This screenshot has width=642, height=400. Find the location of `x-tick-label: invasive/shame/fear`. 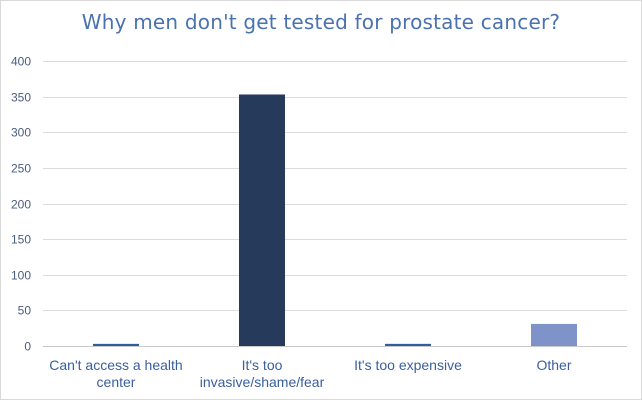

x-tick-label: invasive/shame/fear is located at coordinates (262, 382).